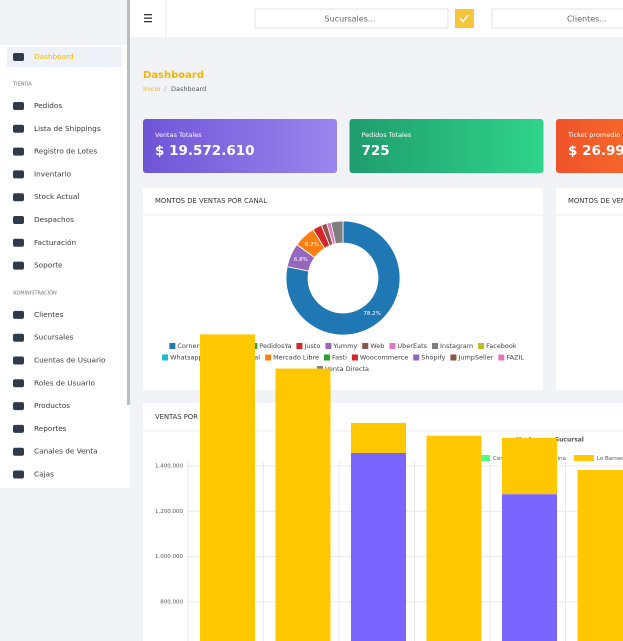 The image size is (623, 641). What do you see at coordinates (128, 202) in the screenshot?
I see `scrollbar` at bounding box center [128, 202].